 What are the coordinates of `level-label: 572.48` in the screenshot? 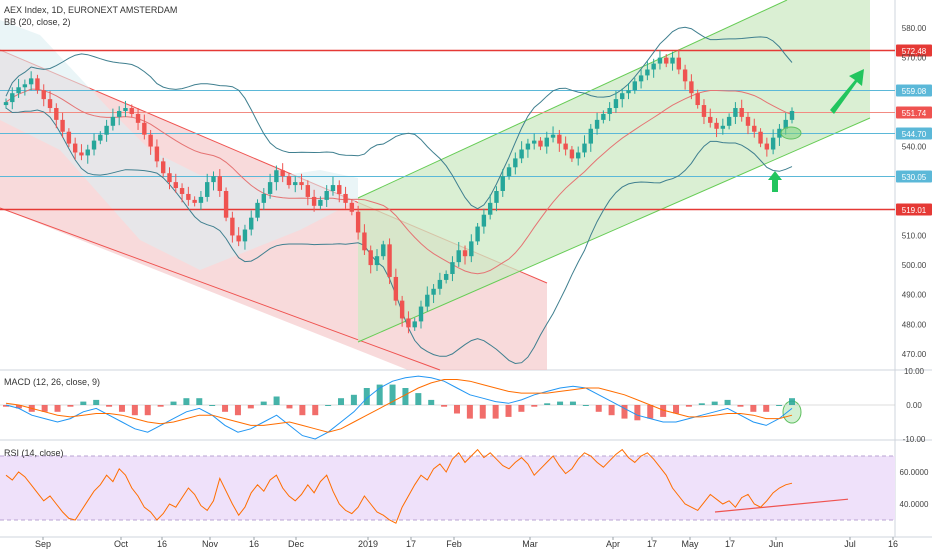 It's located at (914, 51).